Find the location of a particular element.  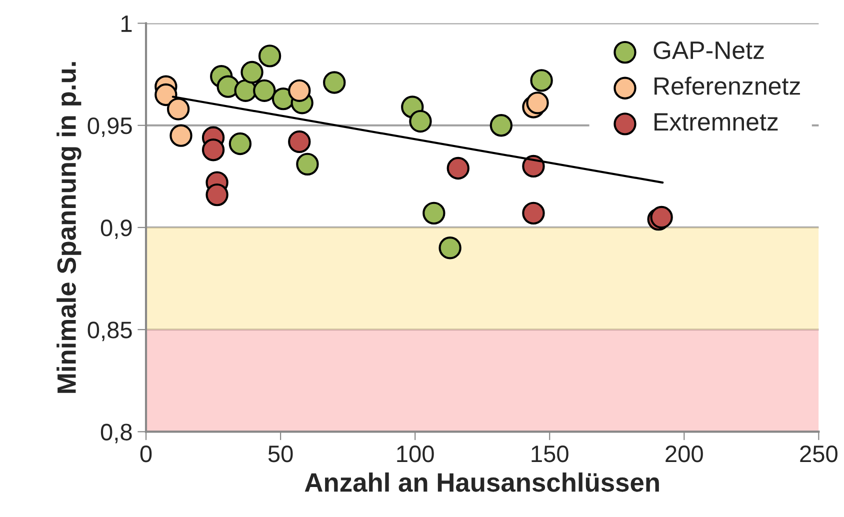

y-tick-label: 1 is located at coordinates (126, 24).